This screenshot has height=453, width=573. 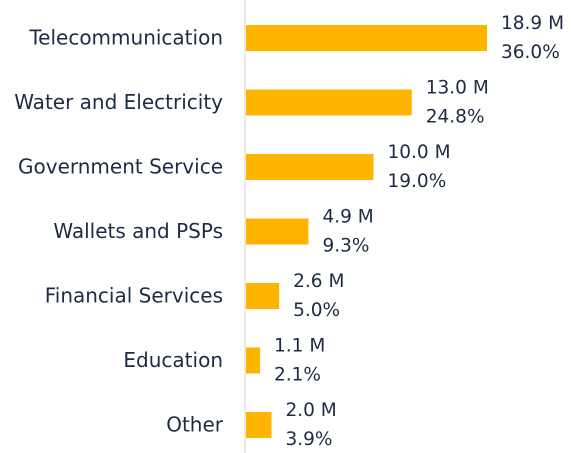 What do you see at coordinates (311, 410) in the screenshot?
I see `value-label: 2.0 M` at bounding box center [311, 410].